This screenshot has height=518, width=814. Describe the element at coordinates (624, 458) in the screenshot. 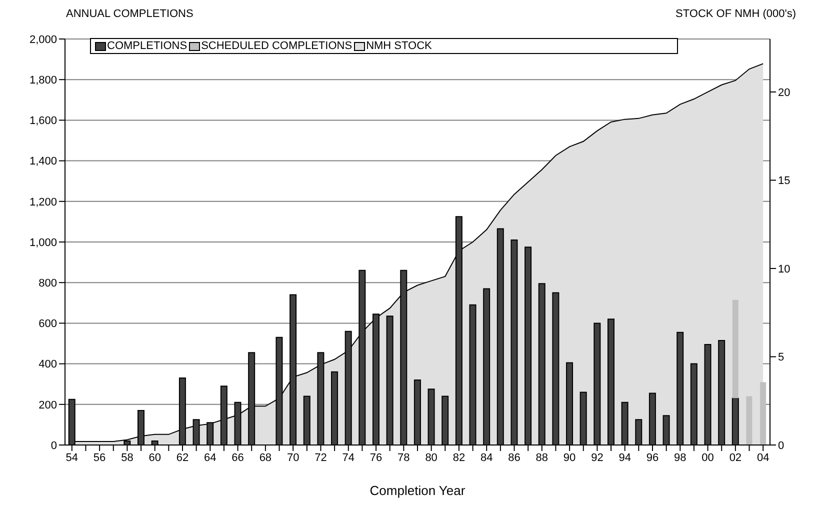

I see `x-tick-label: 94` at that location.